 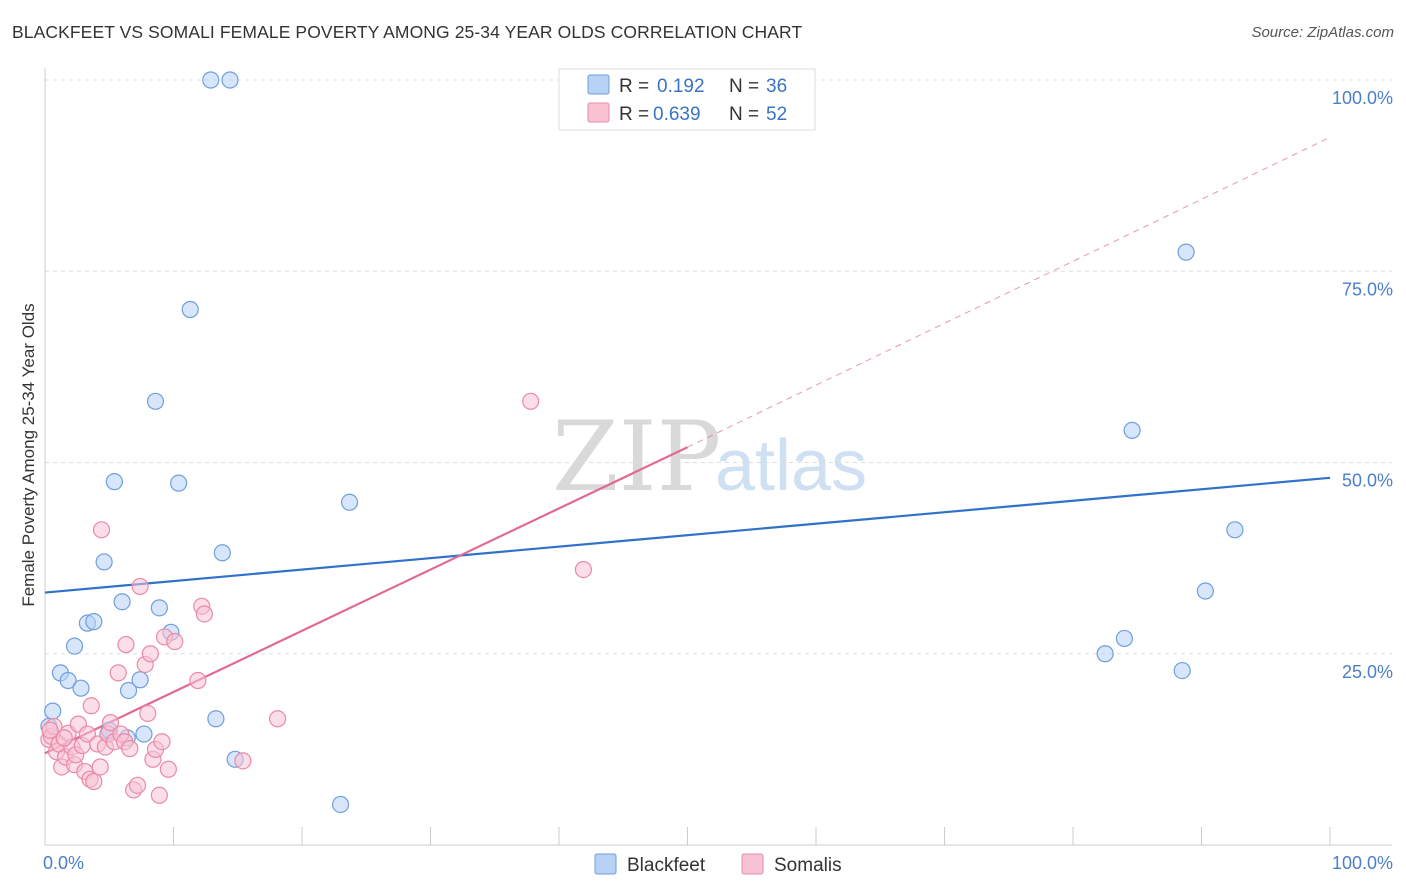 I want to click on y-tick-label: 75.0%, so click(x=1367, y=289).